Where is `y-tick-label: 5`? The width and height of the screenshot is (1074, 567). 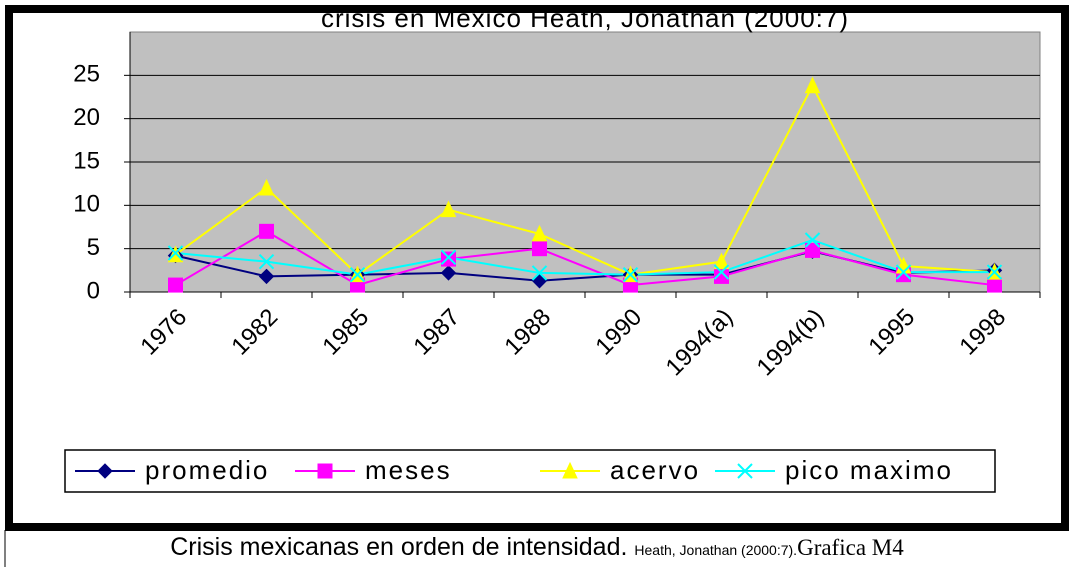
y-tick-label: 5 is located at coordinates (93, 247).